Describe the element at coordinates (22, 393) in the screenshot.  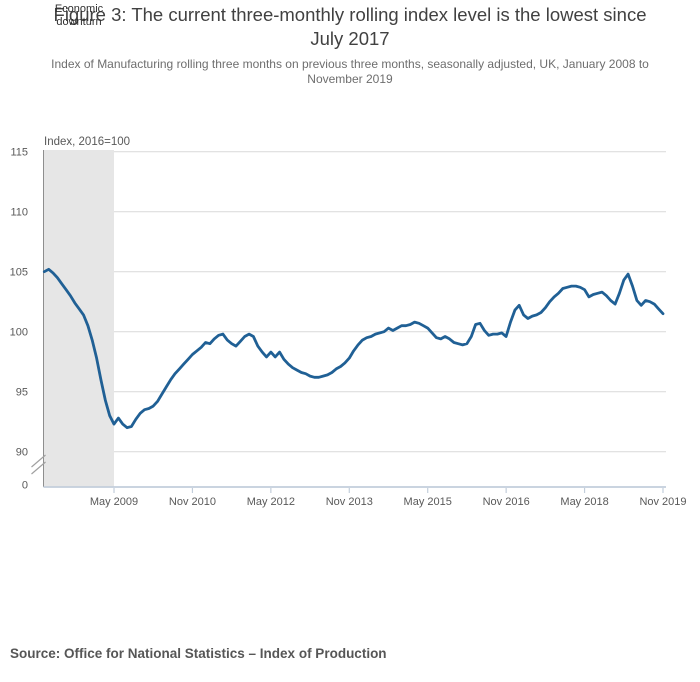
I see `y-axis-tick-label: 95` at that location.